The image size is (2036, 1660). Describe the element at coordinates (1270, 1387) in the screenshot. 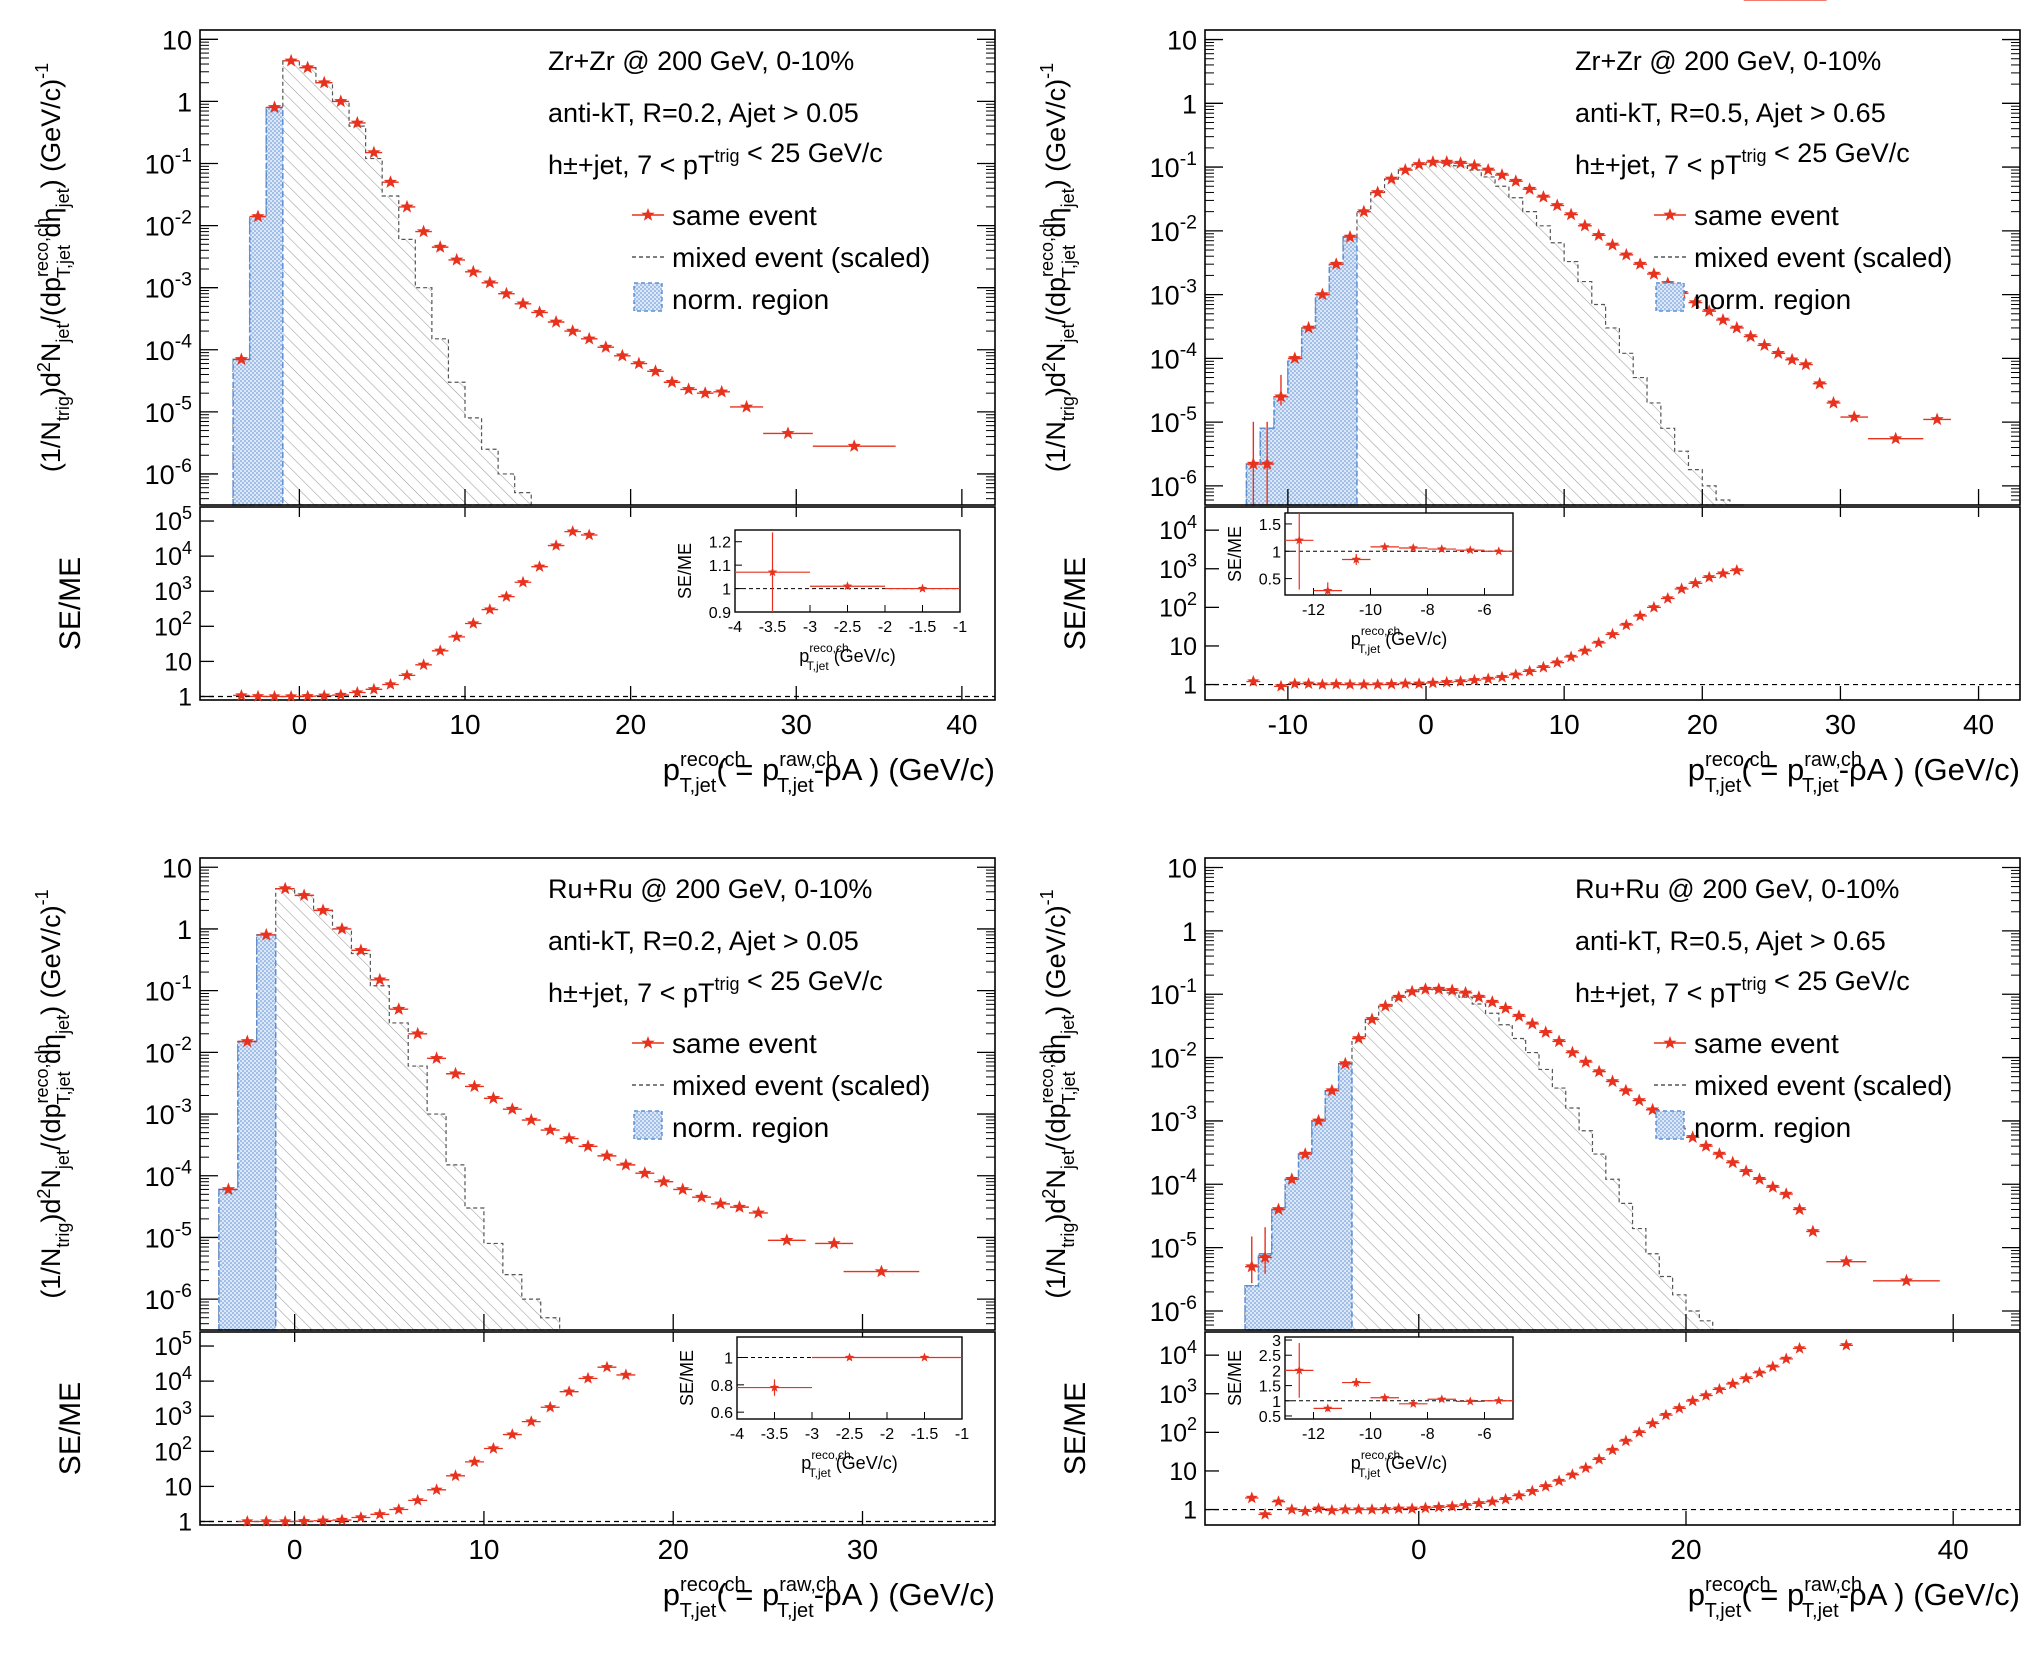

I see `inset-y-tick-label: 1.5` at that location.